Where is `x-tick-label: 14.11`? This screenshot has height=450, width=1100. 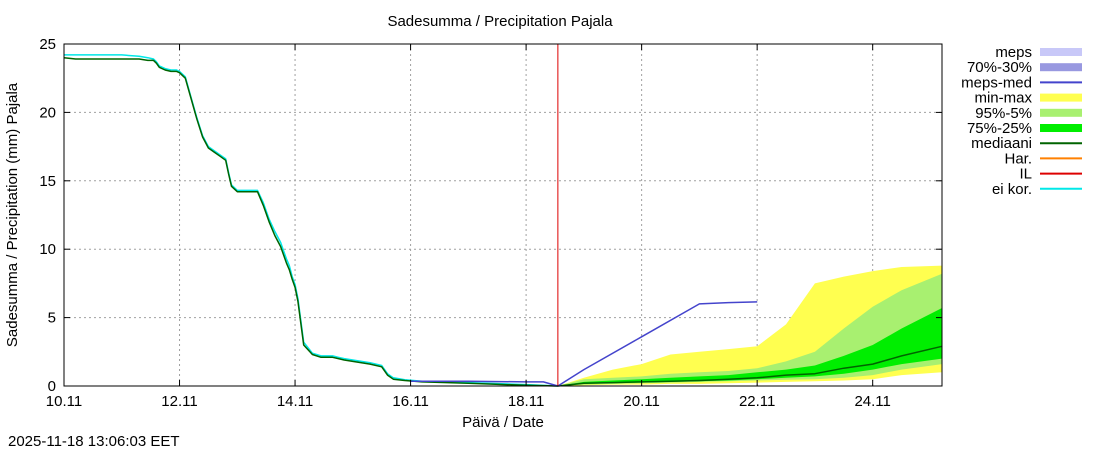 x-tick-label: 14.11 is located at coordinates (295, 401).